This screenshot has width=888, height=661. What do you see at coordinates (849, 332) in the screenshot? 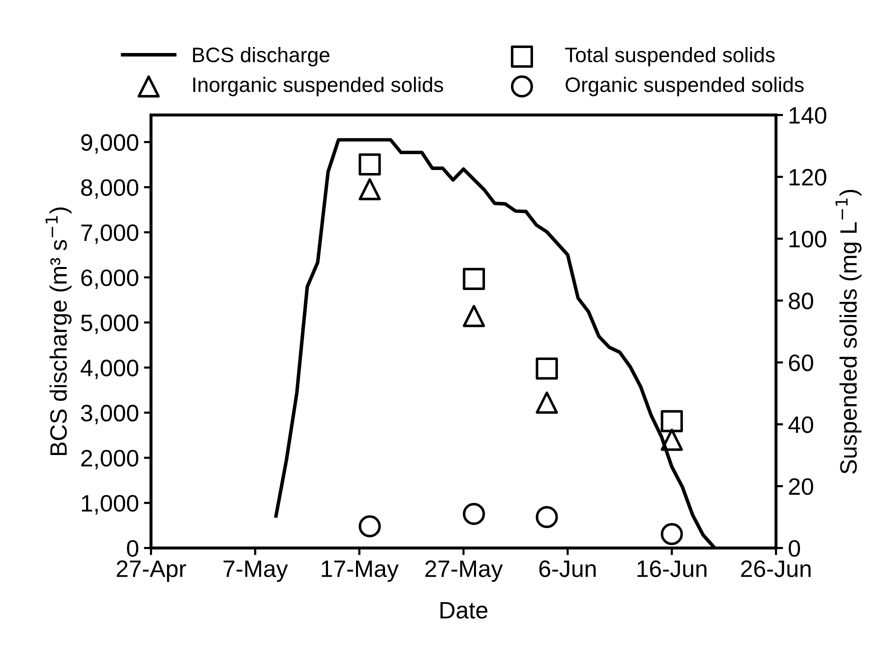
I see `y2-axis-title: Suspended solids (mg L$^{−1}$)` at bounding box center [849, 332].